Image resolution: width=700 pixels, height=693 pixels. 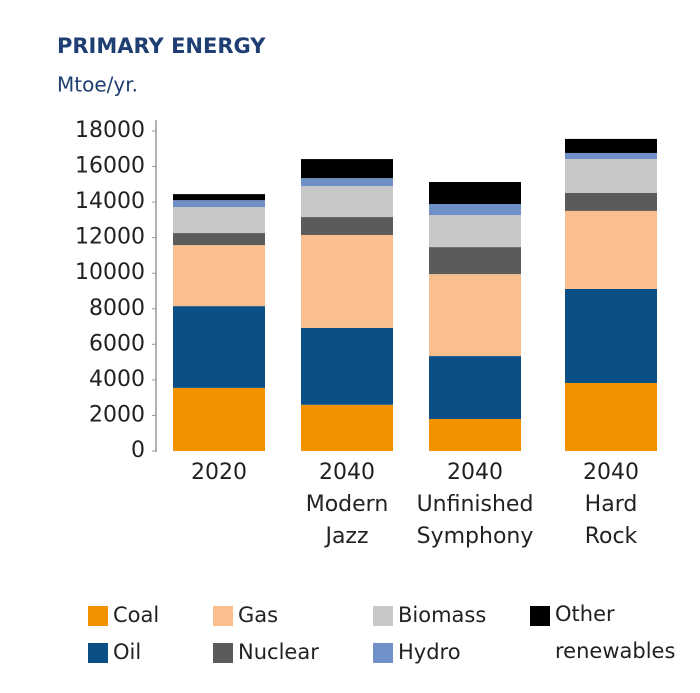 What do you see at coordinates (475, 536) in the screenshot?
I see `x-tick-label: Symphony` at bounding box center [475, 536].